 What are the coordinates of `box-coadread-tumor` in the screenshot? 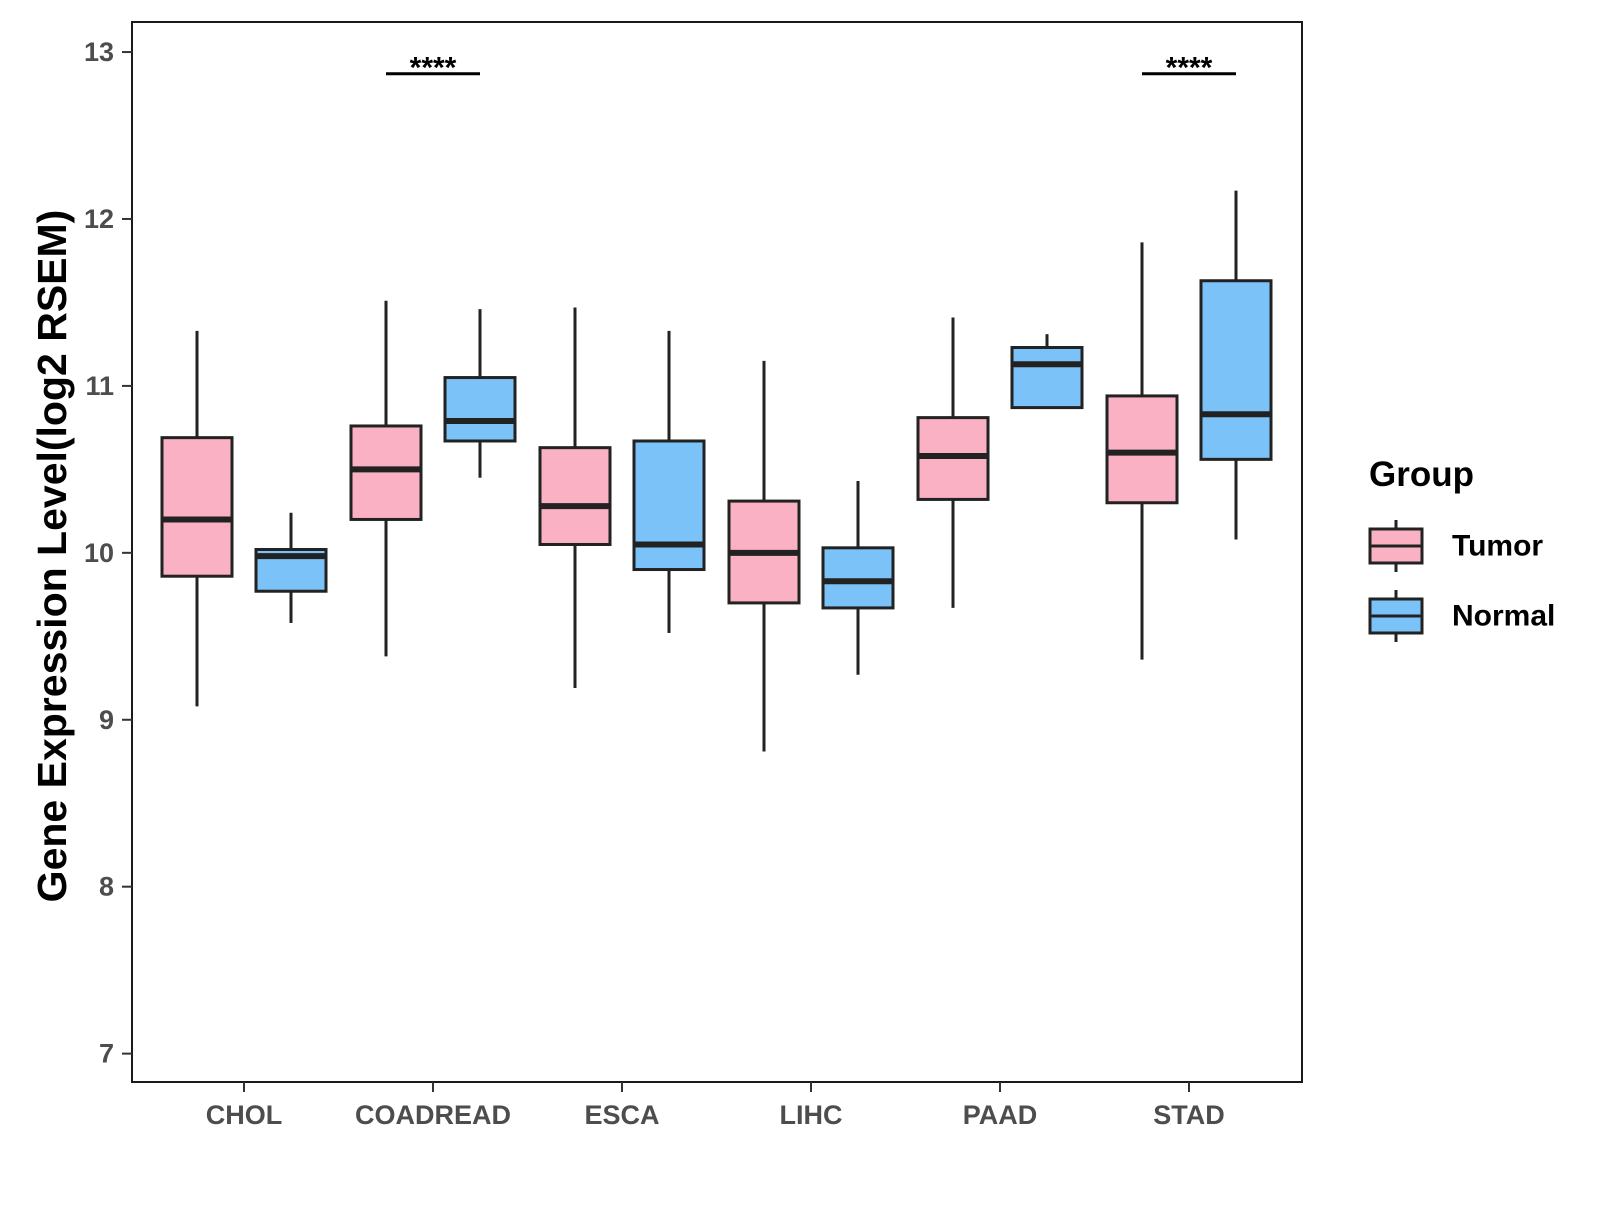 It's located at (386, 478).